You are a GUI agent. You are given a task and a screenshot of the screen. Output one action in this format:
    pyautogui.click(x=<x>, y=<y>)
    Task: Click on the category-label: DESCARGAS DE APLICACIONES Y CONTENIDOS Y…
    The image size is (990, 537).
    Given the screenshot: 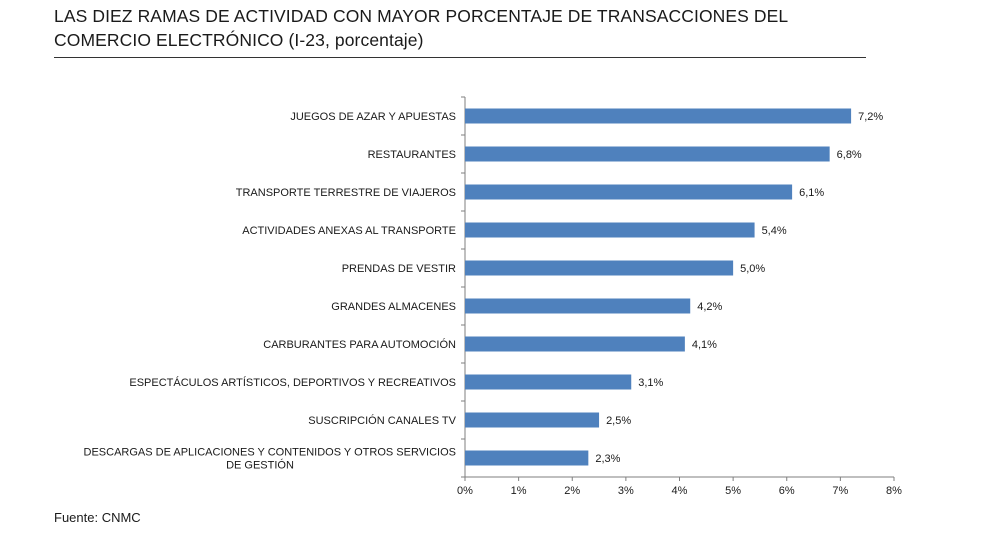 What is the action you would take?
    pyautogui.click(x=270, y=453)
    